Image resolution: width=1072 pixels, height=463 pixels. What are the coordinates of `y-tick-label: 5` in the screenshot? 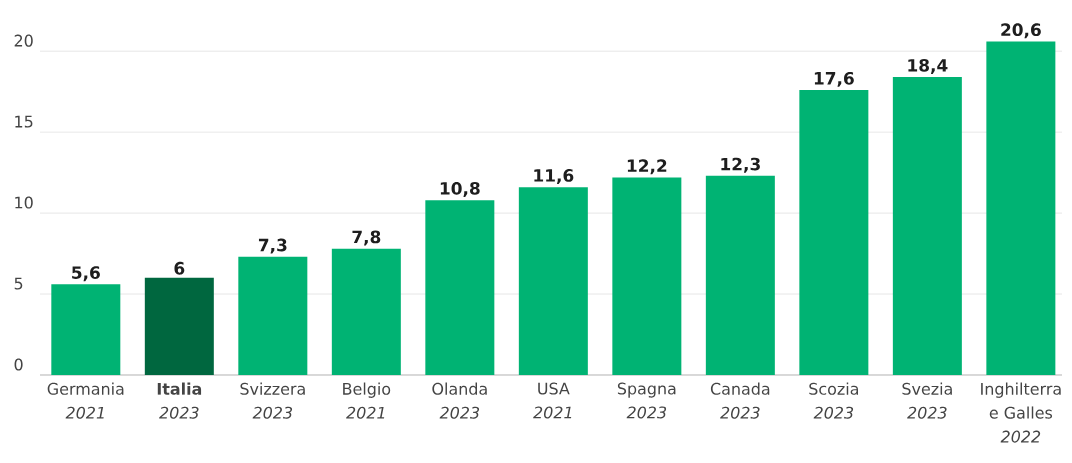 It's located at (18, 283).